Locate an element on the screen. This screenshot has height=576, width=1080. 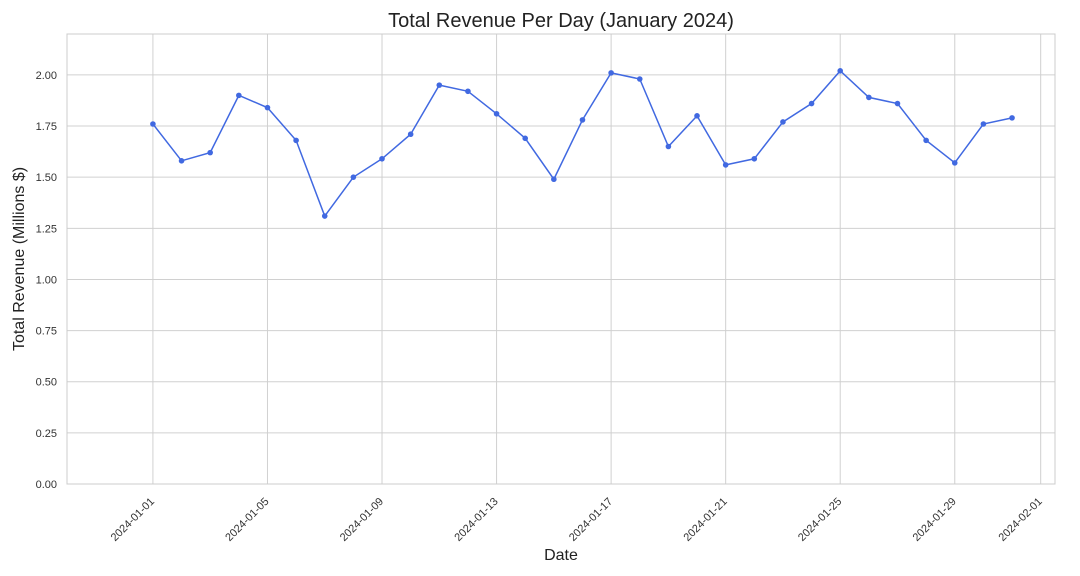
y-tick-label: 1.25 is located at coordinates (46, 229).